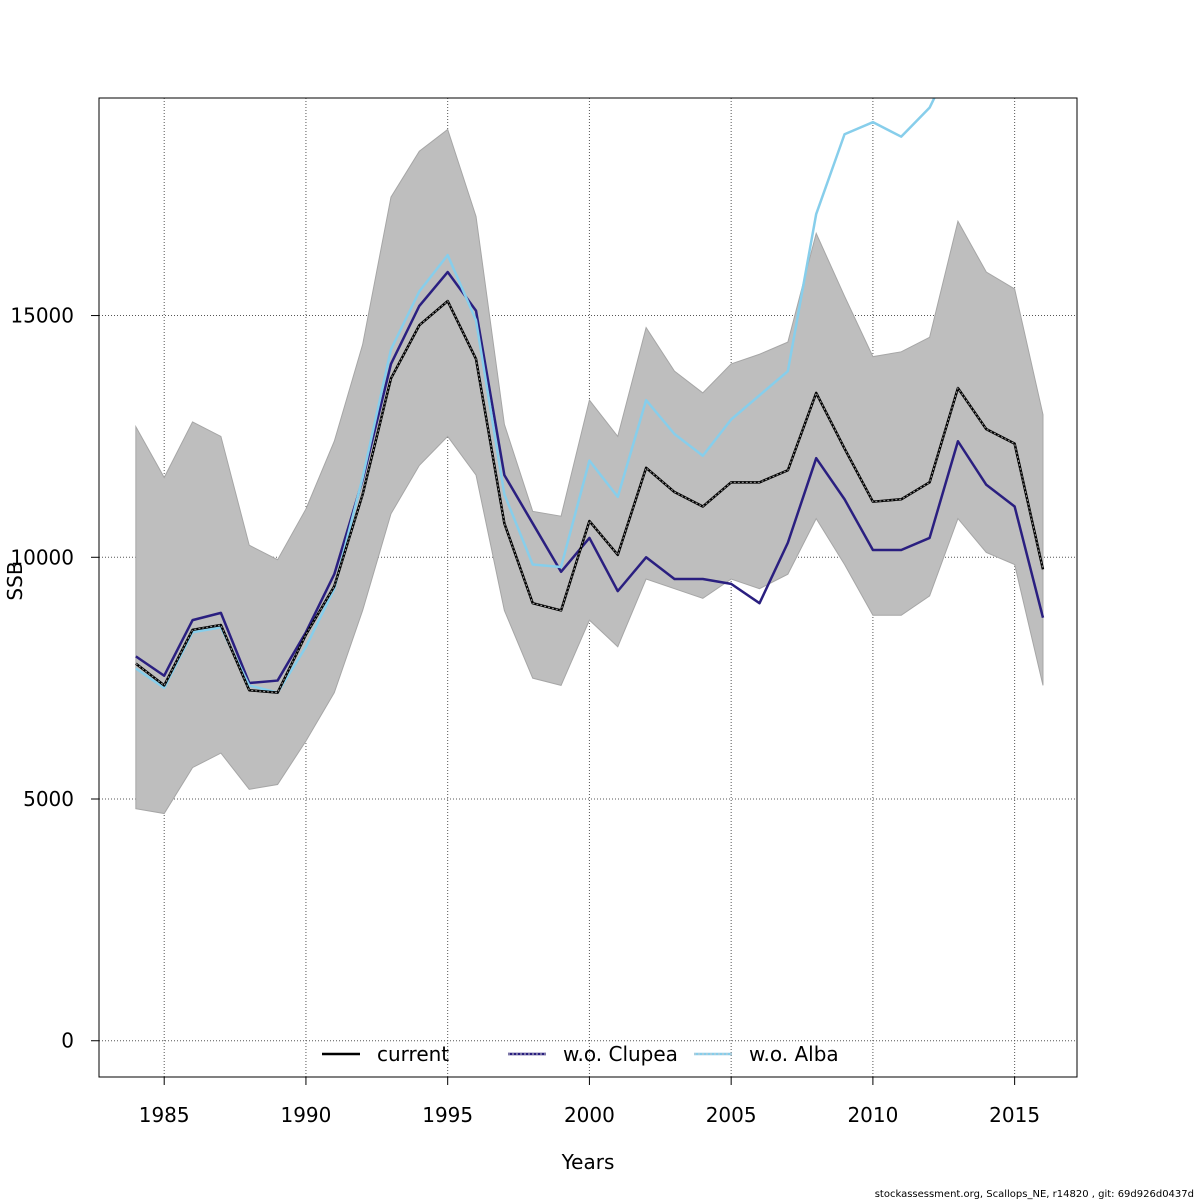 This screenshot has height=1200, width=1200. What do you see at coordinates (305, 1115) in the screenshot?
I see `x-tick-label: 1990` at bounding box center [305, 1115].